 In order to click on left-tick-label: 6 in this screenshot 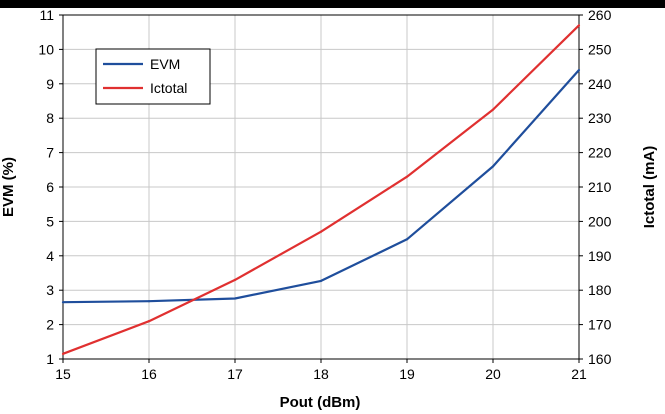, I will do `click(50, 187)`.